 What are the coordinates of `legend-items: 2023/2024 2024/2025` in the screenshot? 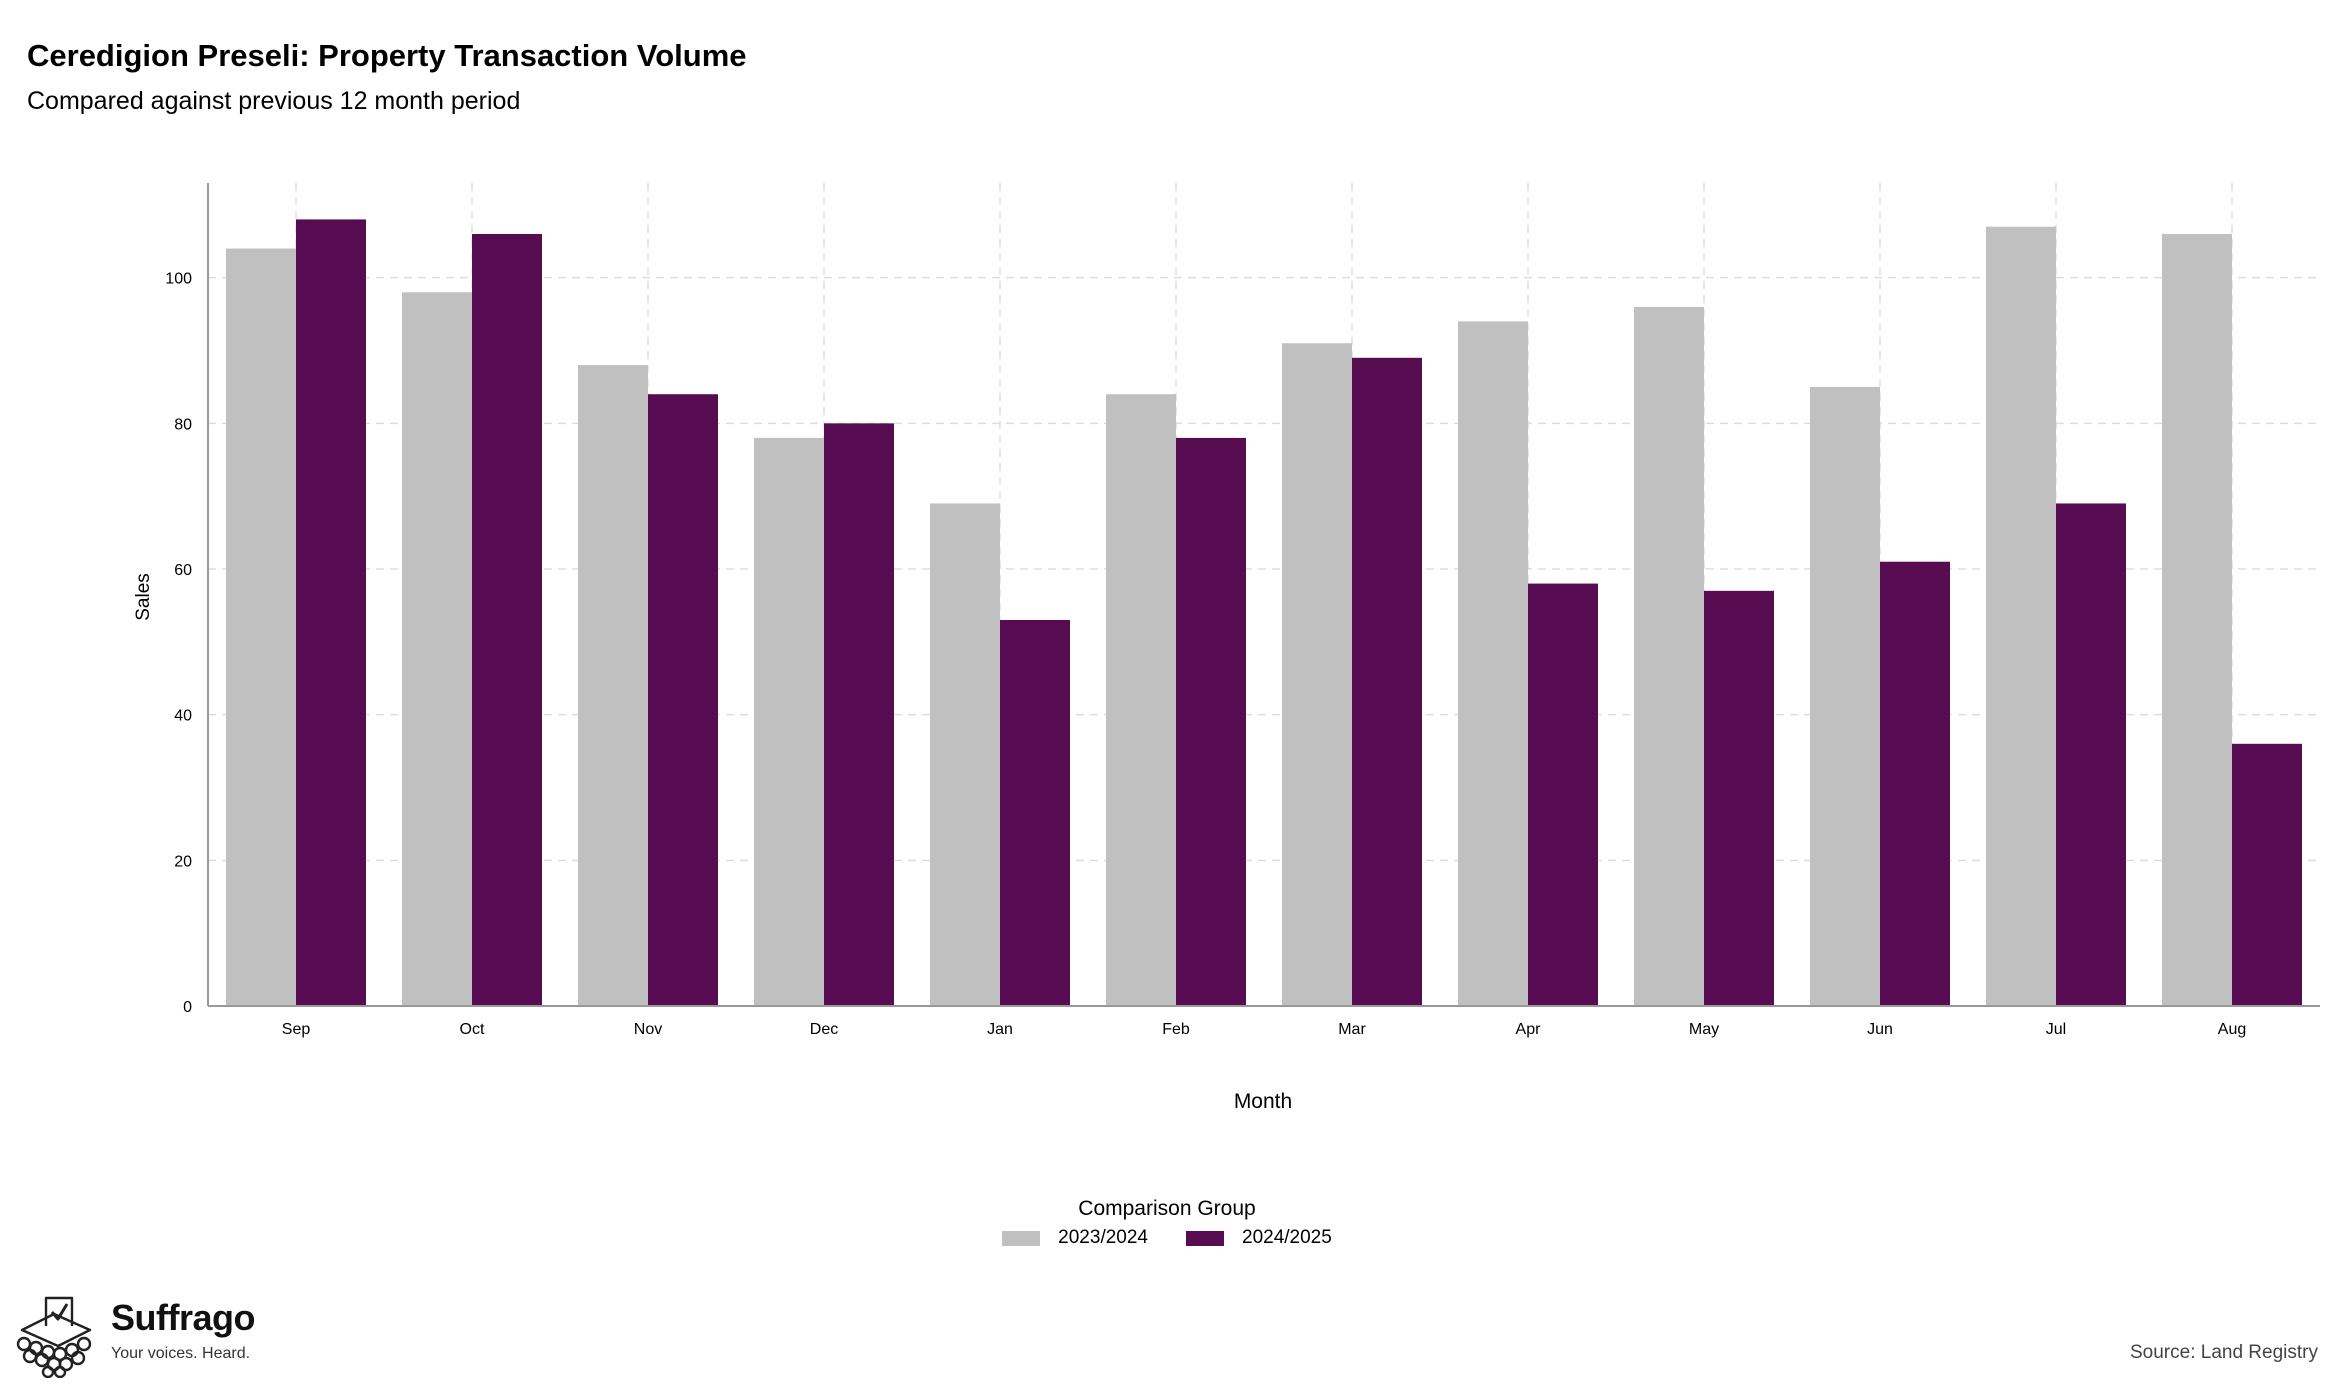 It's located at (1167, 1238).